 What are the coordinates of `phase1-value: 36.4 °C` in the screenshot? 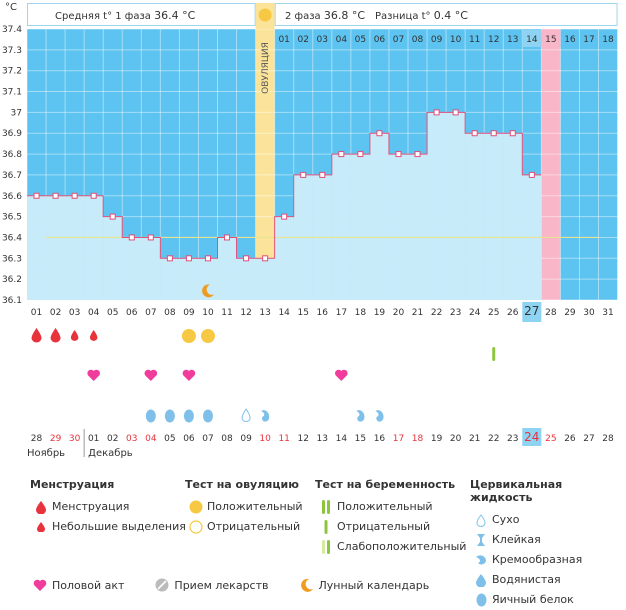 It's located at (175, 15).